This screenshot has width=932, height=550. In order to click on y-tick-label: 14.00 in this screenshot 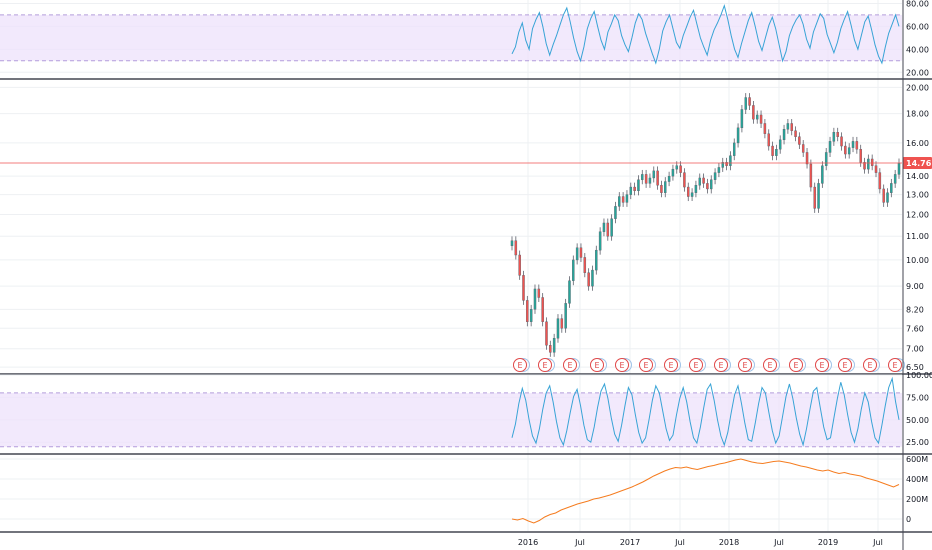, I will do `click(917, 176)`.